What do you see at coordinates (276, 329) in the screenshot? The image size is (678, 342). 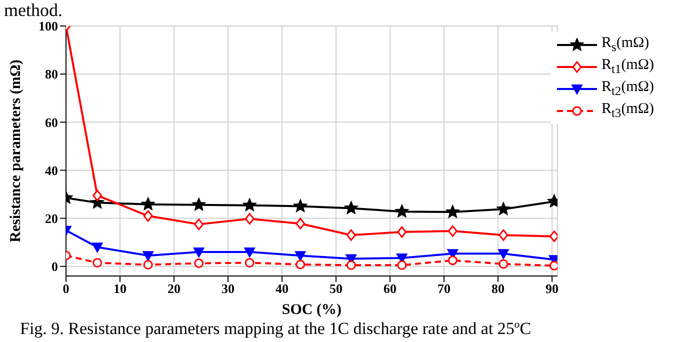 I see `caption: Fig. 9. Resistance parameters mapping at the 1C discharge rate and at 25ºC` at bounding box center [276, 329].